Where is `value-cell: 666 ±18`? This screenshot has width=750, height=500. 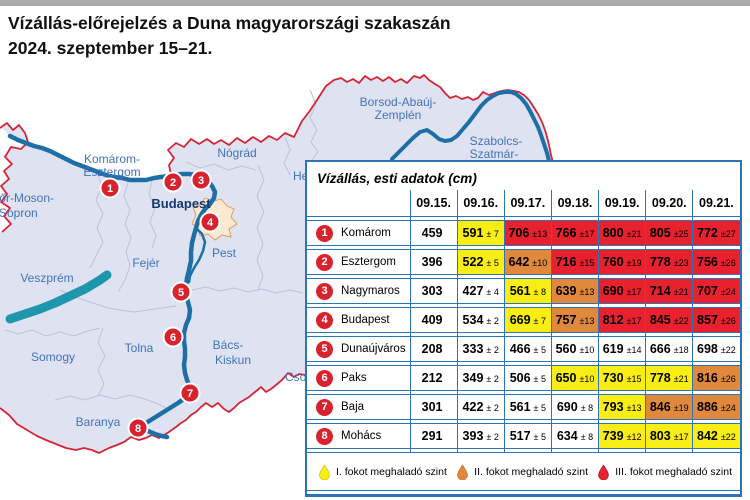 value-cell: 666 ±18 is located at coordinates (669, 349).